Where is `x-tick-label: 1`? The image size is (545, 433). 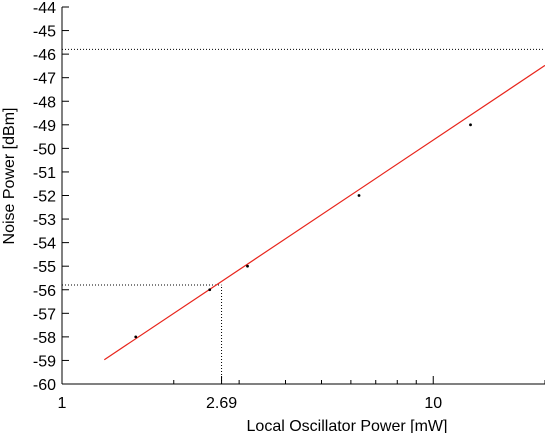 x-tick-label: 1 is located at coordinates (62, 403).